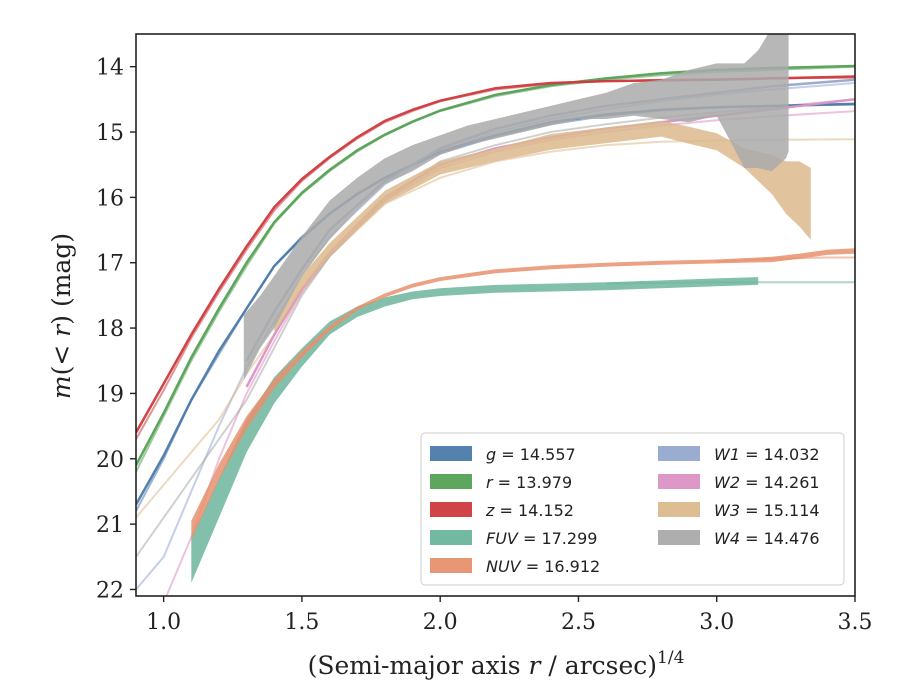  I want to click on y-axis-label: m(< r) (mag), so click(61, 316).